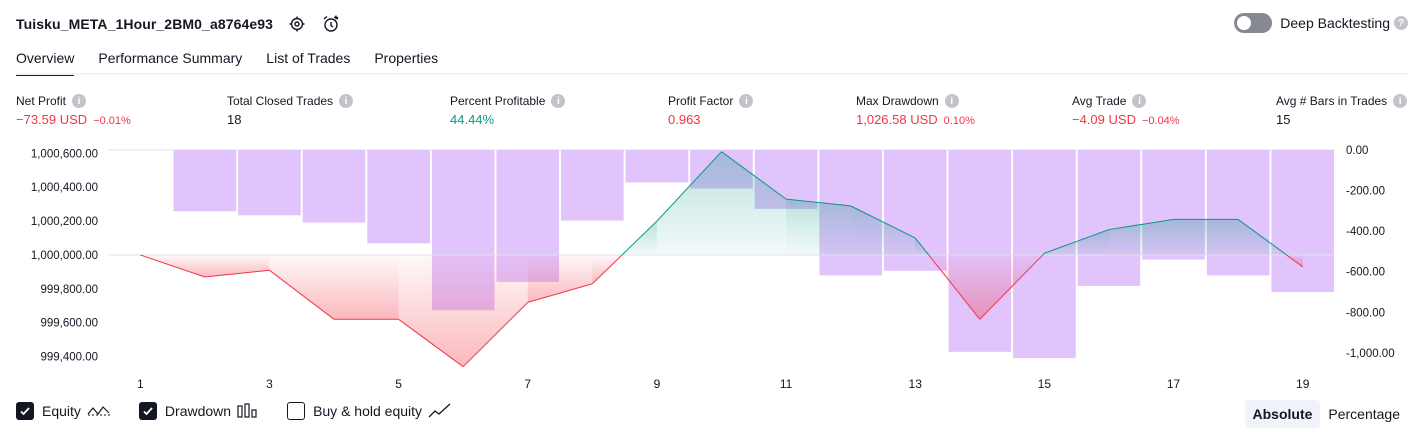 This screenshot has width=1424, height=438. Describe the element at coordinates (398, 384) in the screenshot. I see `x-axis-tick-label: 5` at that location.